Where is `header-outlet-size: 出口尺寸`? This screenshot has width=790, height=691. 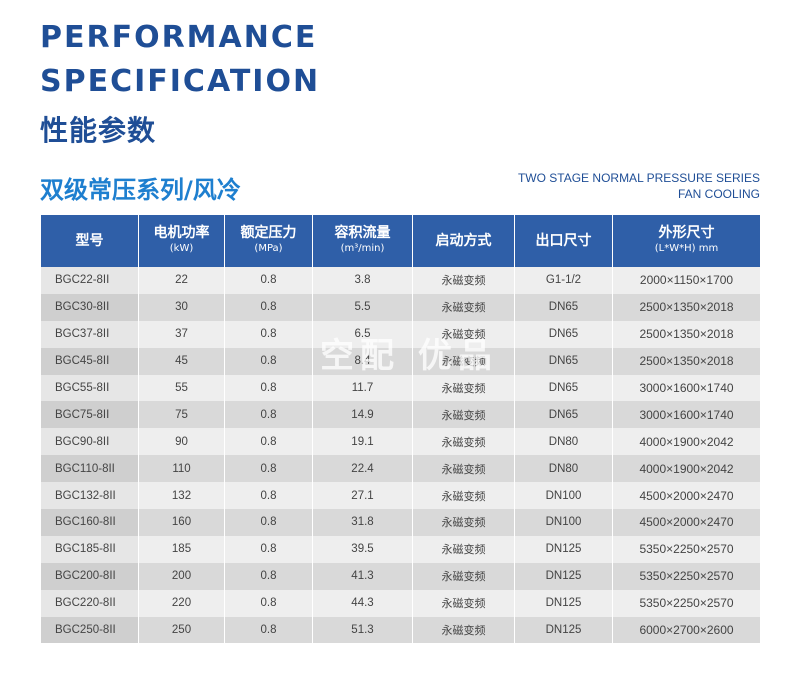
header-outlet-size: 出口尺寸 is located at coordinates (563, 241).